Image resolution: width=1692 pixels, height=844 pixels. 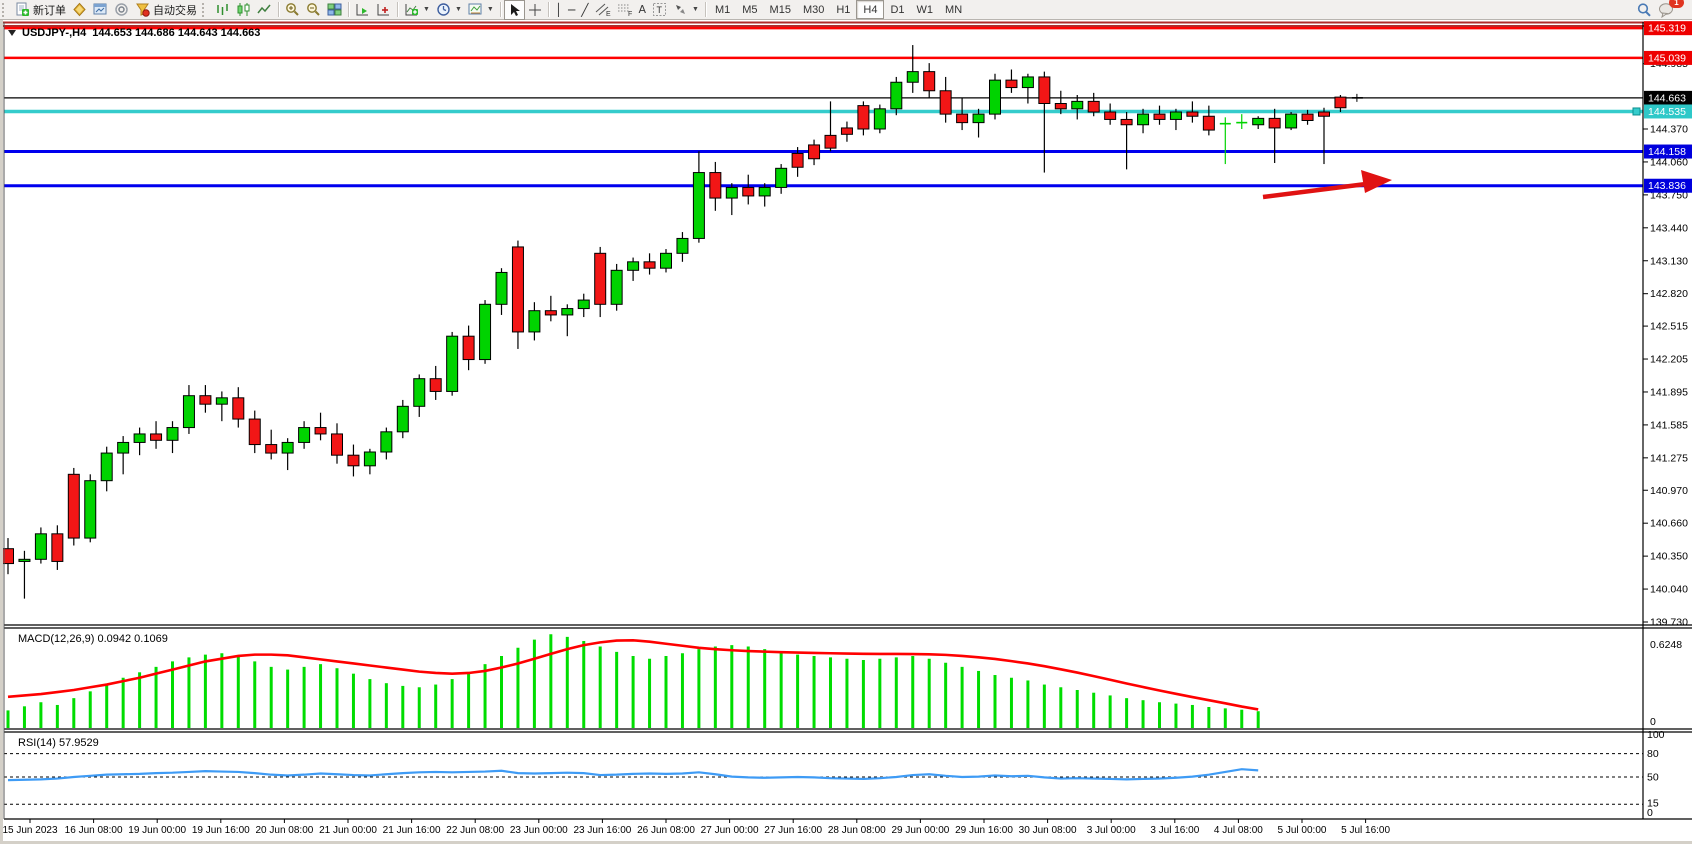 I want to click on time-tick-label: 5 Jul 00:00, so click(x=1302, y=830).